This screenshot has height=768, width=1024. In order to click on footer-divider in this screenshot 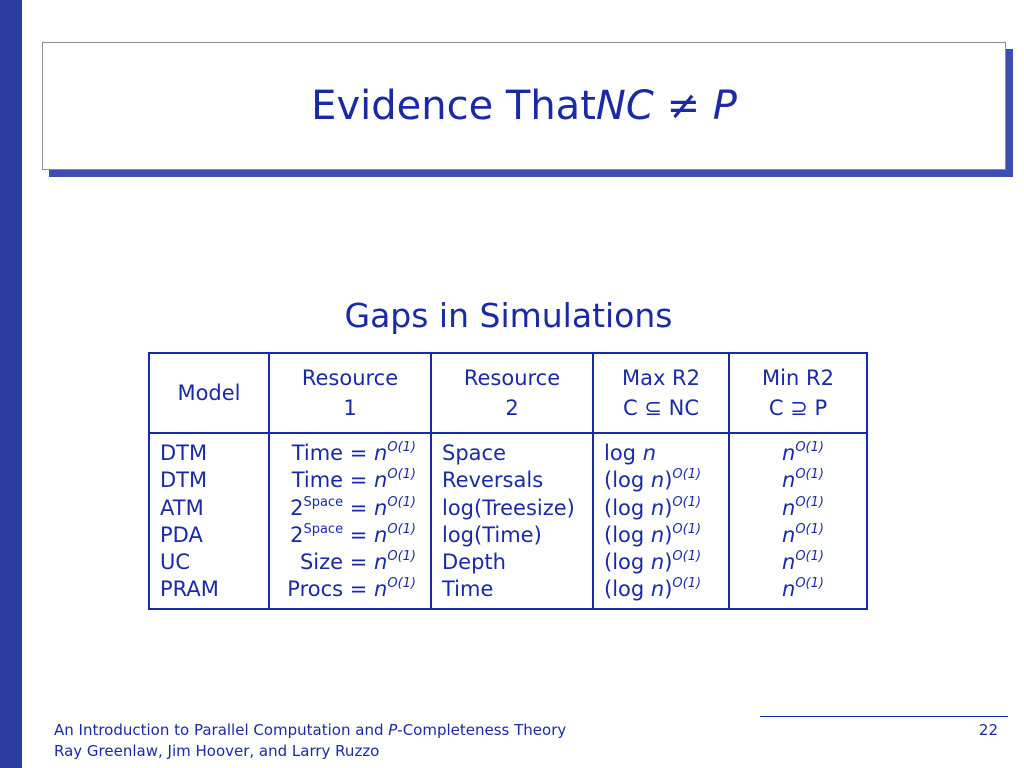, I will do `click(884, 716)`.